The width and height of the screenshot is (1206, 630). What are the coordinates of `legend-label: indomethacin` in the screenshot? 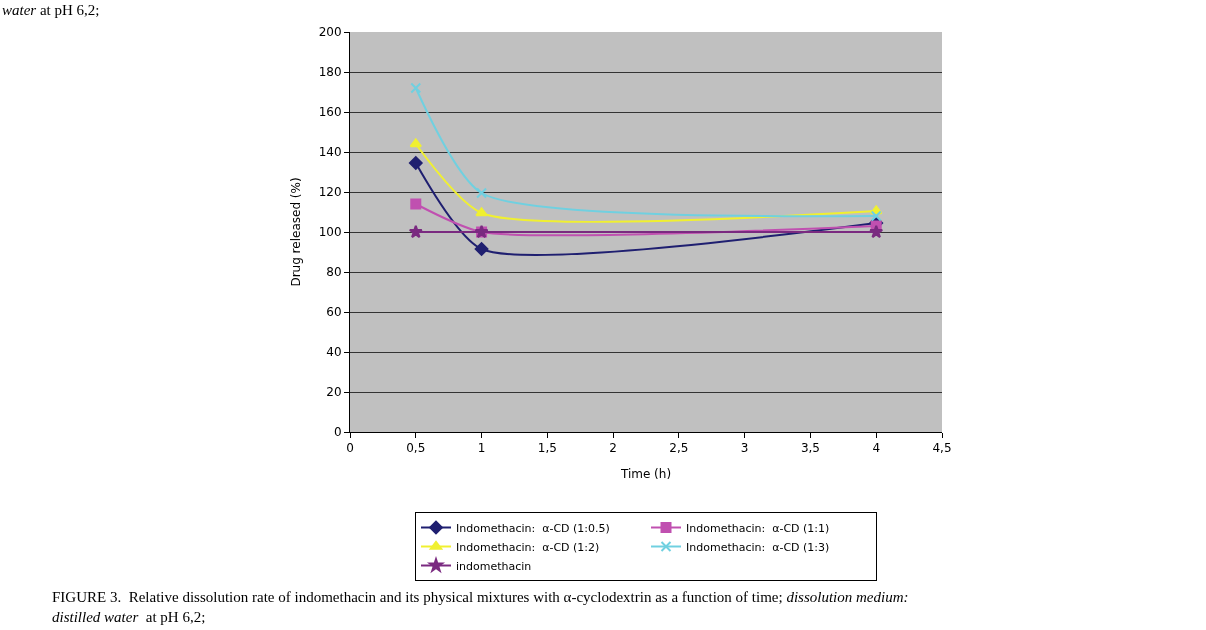 It's located at (494, 566).